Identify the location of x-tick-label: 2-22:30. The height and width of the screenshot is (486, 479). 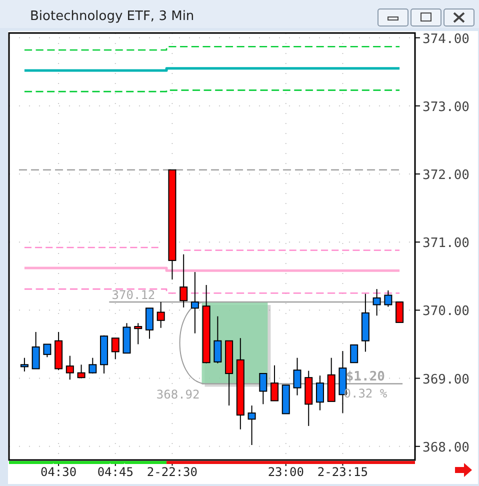
(172, 472).